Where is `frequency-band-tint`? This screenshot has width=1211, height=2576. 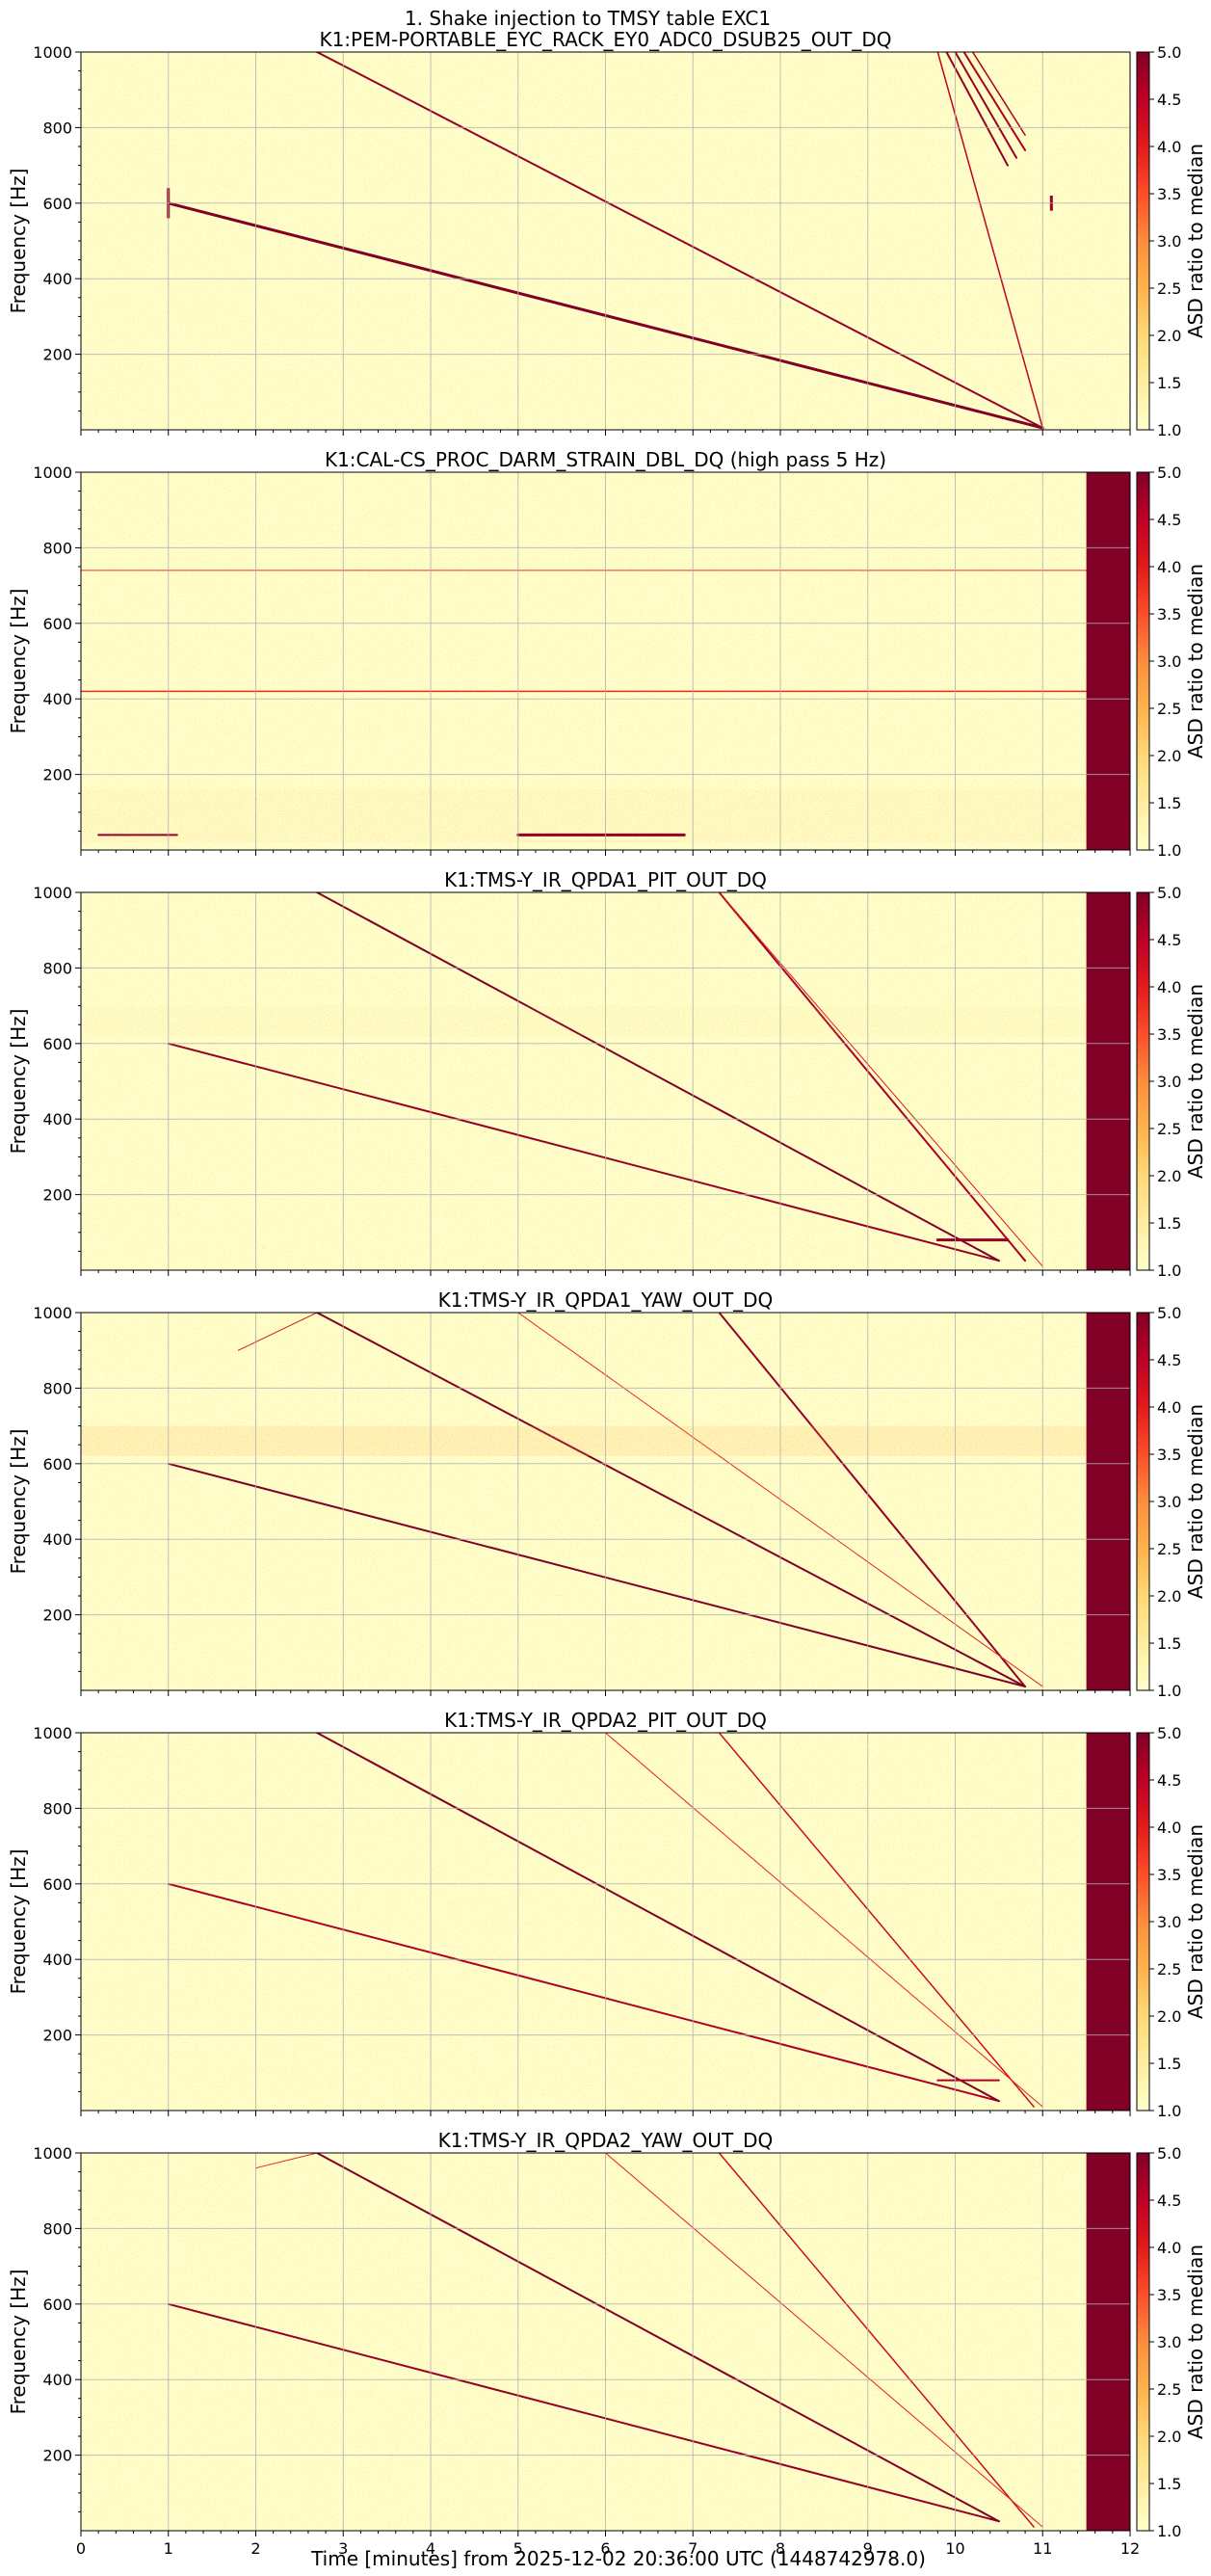 frequency-band-tint is located at coordinates (584, 1021).